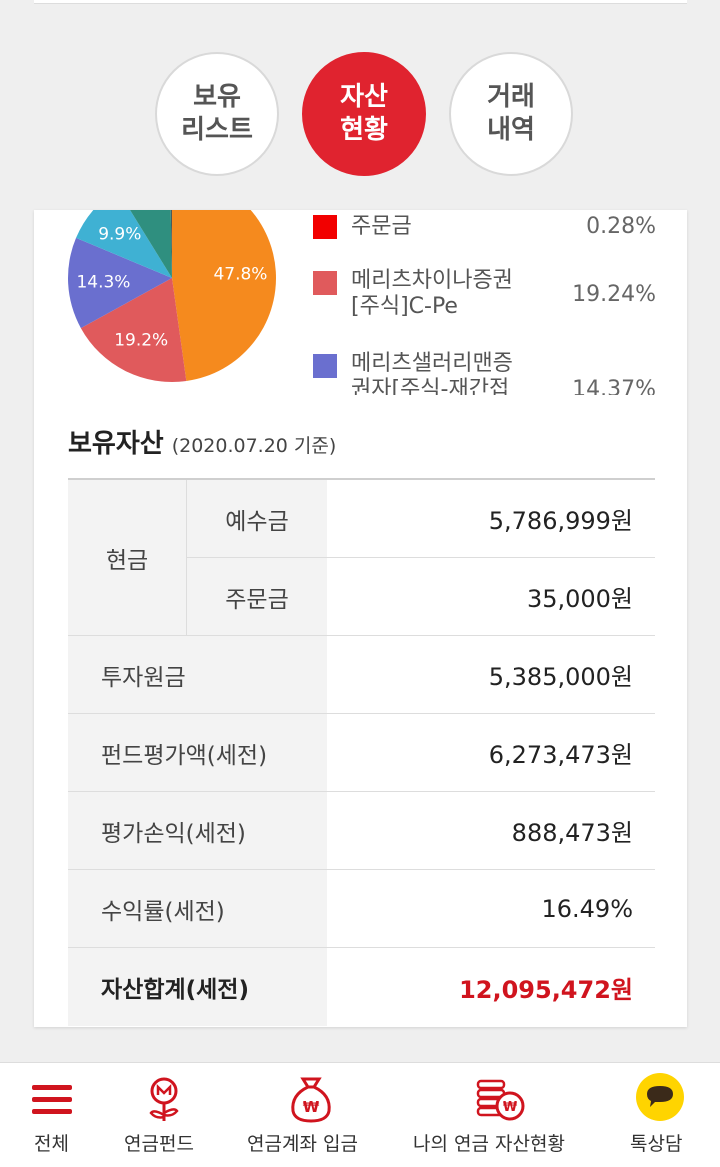 The height and width of the screenshot is (1167, 720). Describe the element at coordinates (579, 599) in the screenshot. I see `order-value: 35,000원` at that location.